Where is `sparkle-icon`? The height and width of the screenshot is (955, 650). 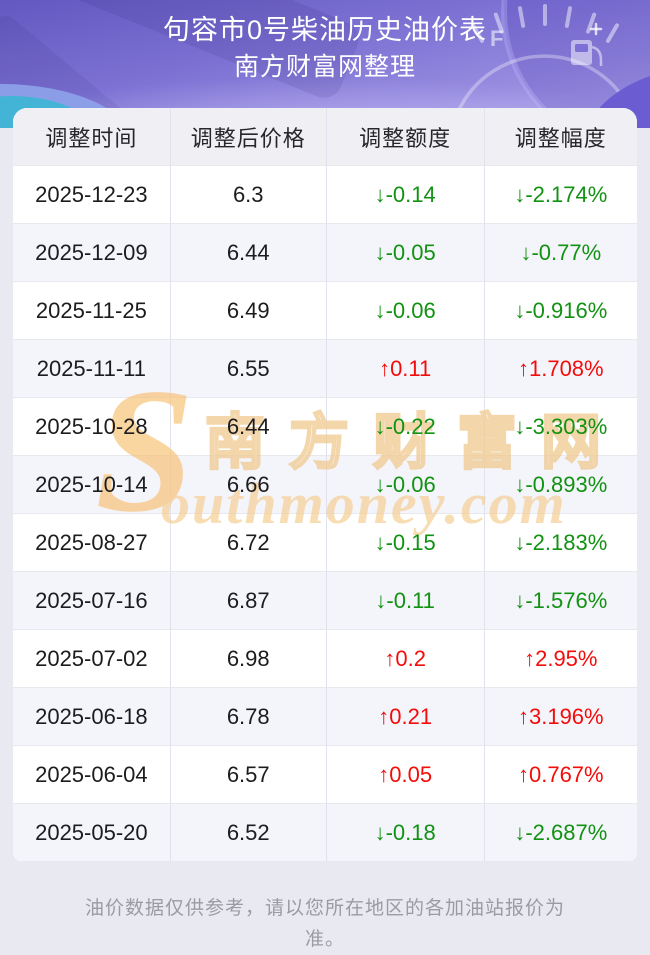 sparkle-icon is located at coordinates (596, 29).